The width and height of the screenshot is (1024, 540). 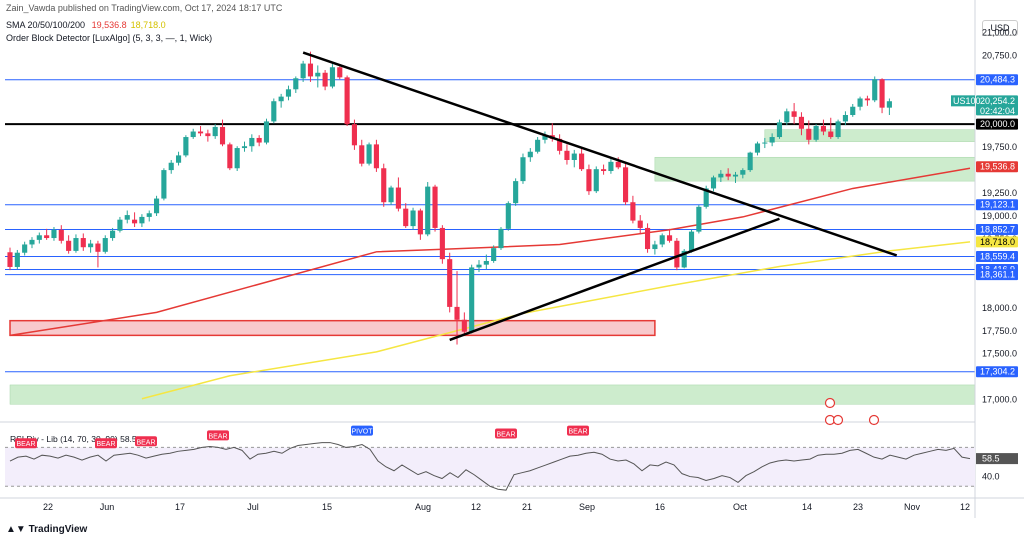 What do you see at coordinates (86, 25) in the screenshot?
I see `sma-legend: SMA 20/50/100/200 19,536.8 18,718.0` at bounding box center [86, 25].